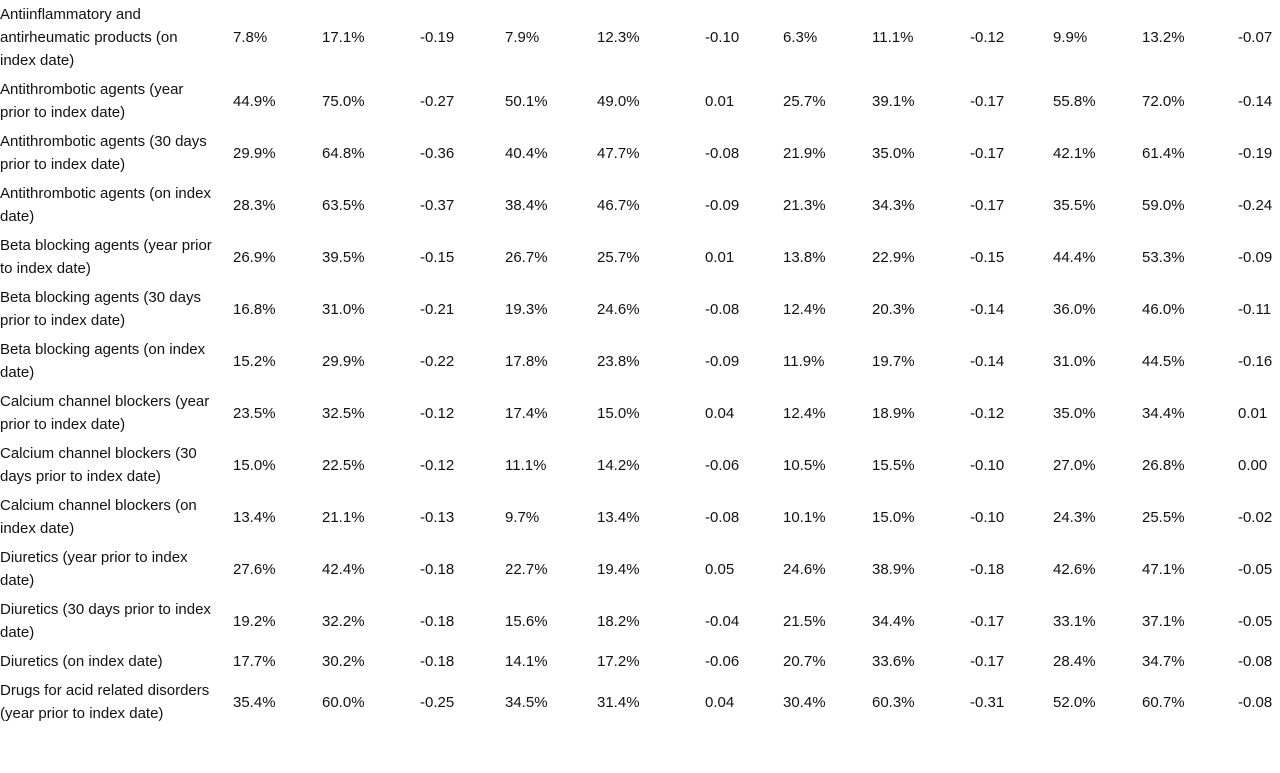  I want to click on cell-value: 29.9%, so click(254, 153).